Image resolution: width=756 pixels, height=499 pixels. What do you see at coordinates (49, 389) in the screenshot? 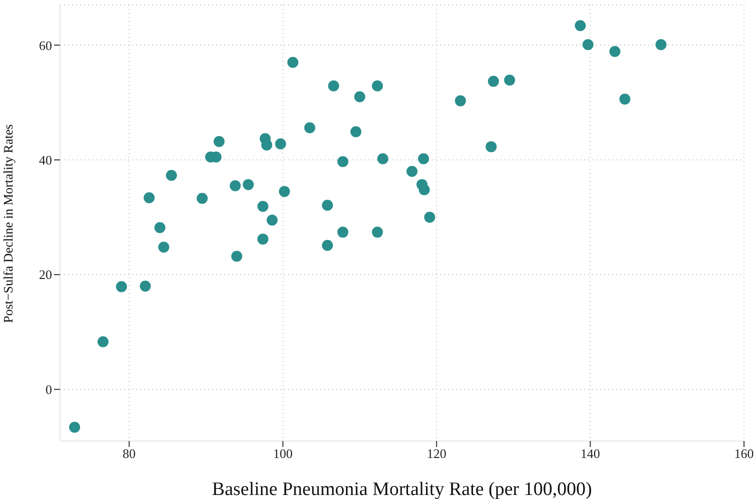
I see `y-tick-label: 0` at bounding box center [49, 389].